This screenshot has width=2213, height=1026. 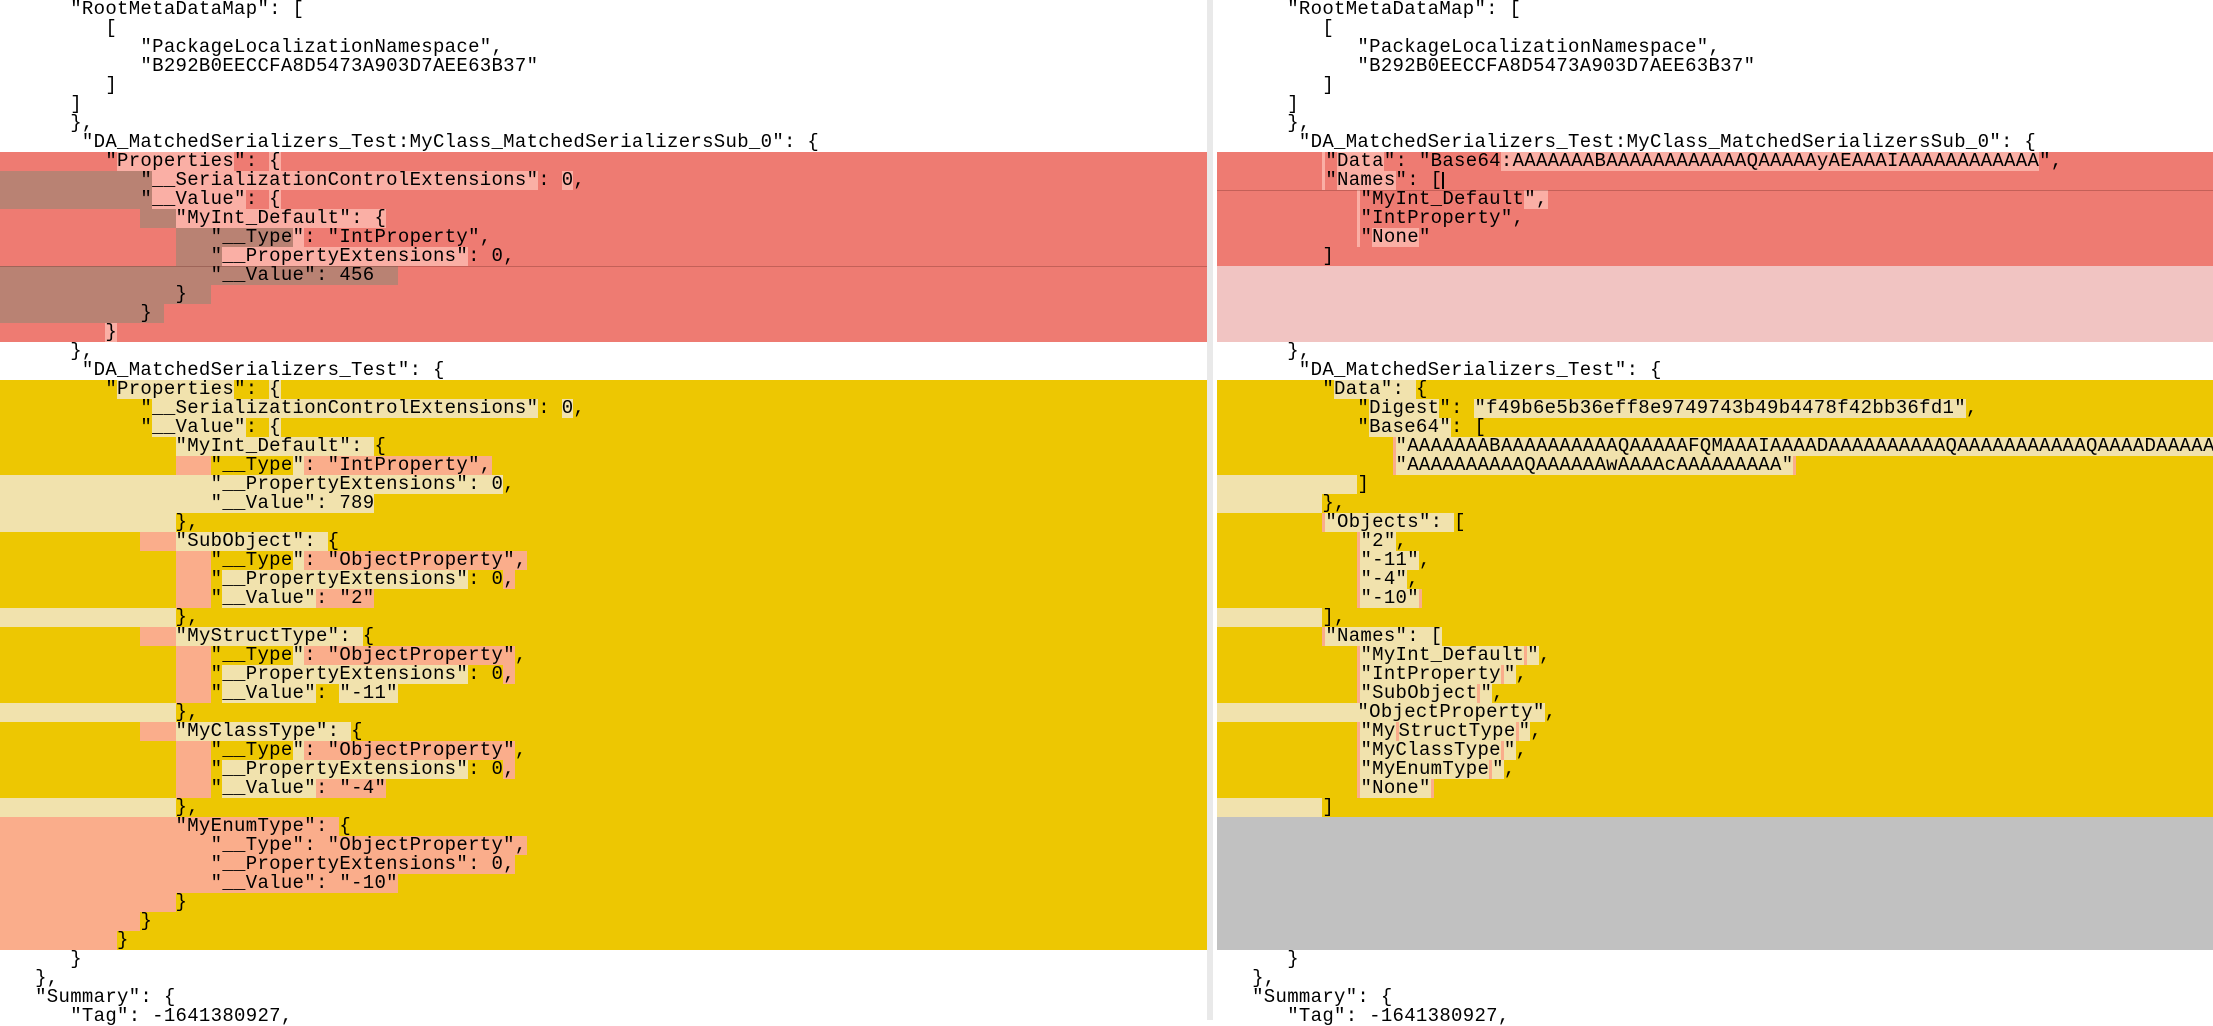 I want to click on code-line: "-4",, so click(x=1715, y=579).